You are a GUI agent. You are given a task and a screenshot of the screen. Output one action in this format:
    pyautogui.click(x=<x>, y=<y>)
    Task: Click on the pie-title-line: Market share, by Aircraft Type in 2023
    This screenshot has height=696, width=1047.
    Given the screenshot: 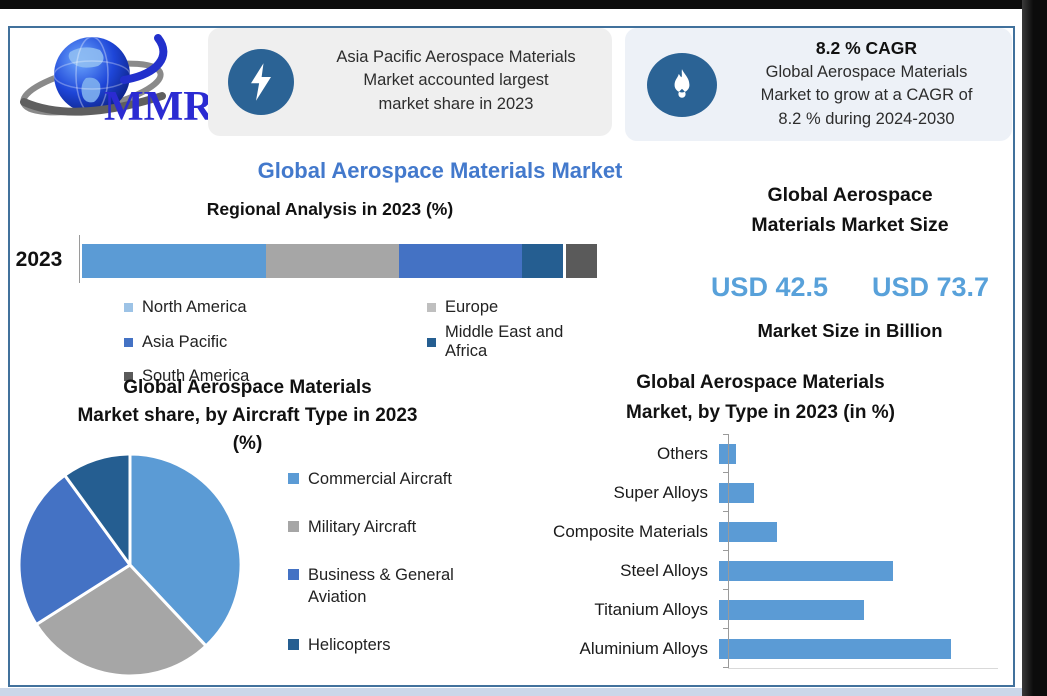 What is the action you would take?
    pyautogui.click(x=247, y=415)
    